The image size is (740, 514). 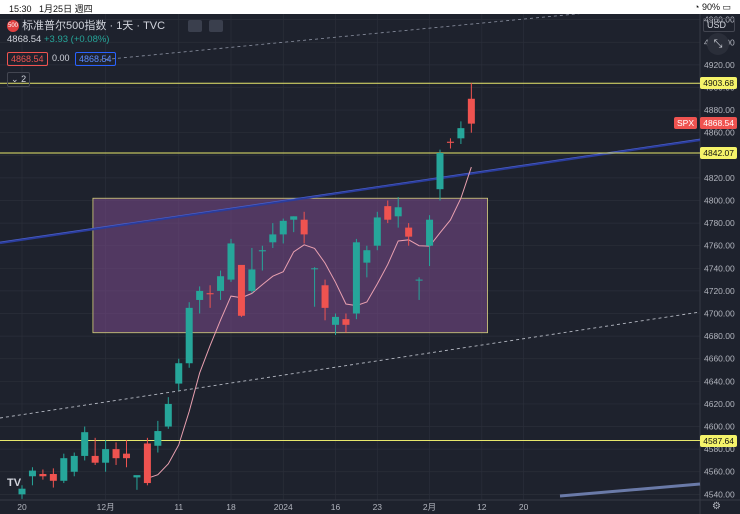 What do you see at coordinates (94, 26) in the screenshot?
I see `symbol-title: 标准普尔500指数 · 1天 · TVC` at bounding box center [94, 26].